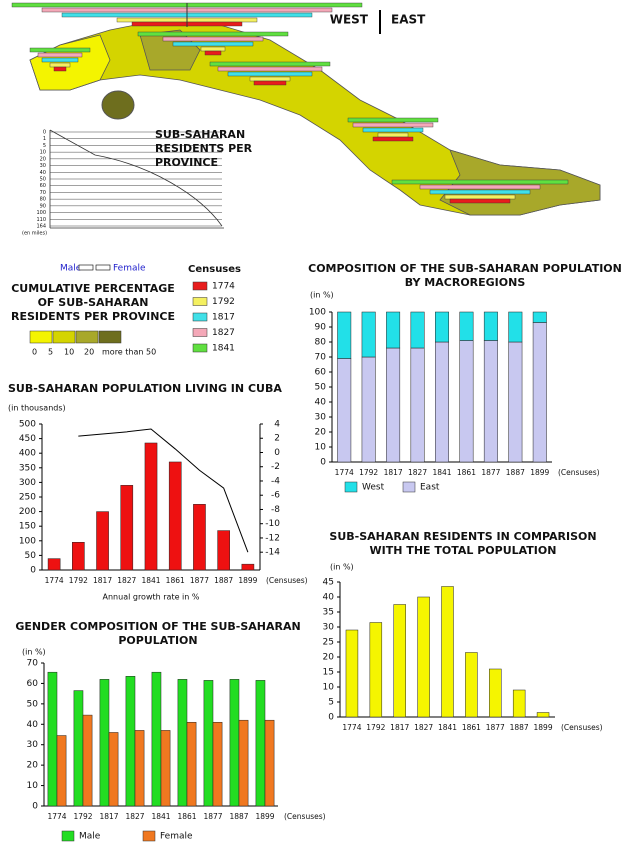  What do you see at coordinates (27, 425) in the screenshot?
I see `y-tick-label: 500` at bounding box center [27, 425].